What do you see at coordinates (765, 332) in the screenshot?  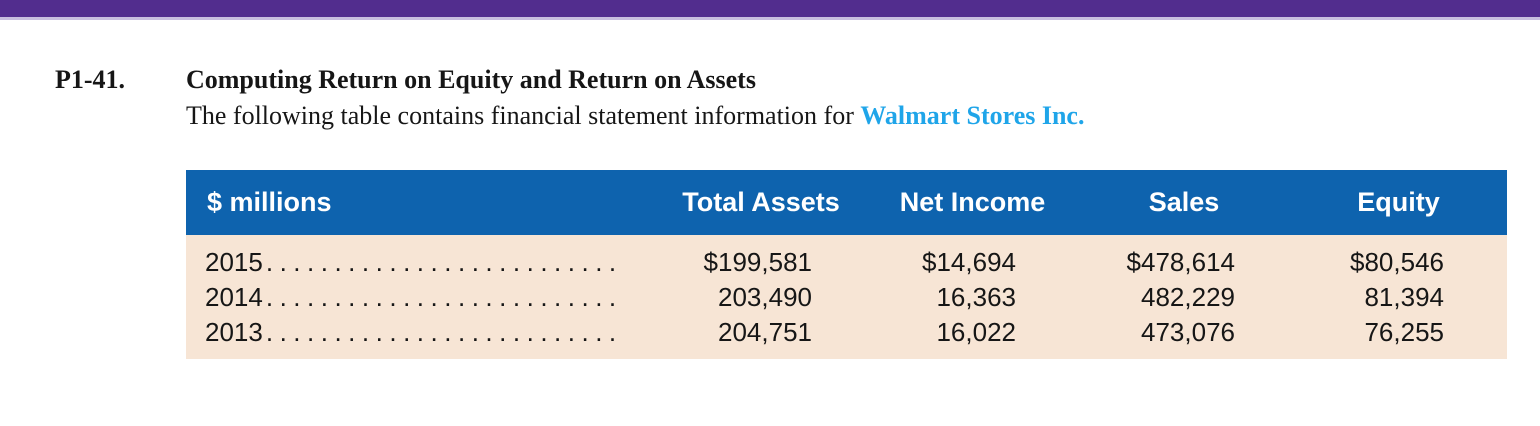 I see `cell-total-assets: 204,751` at bounding box center [765, 332].